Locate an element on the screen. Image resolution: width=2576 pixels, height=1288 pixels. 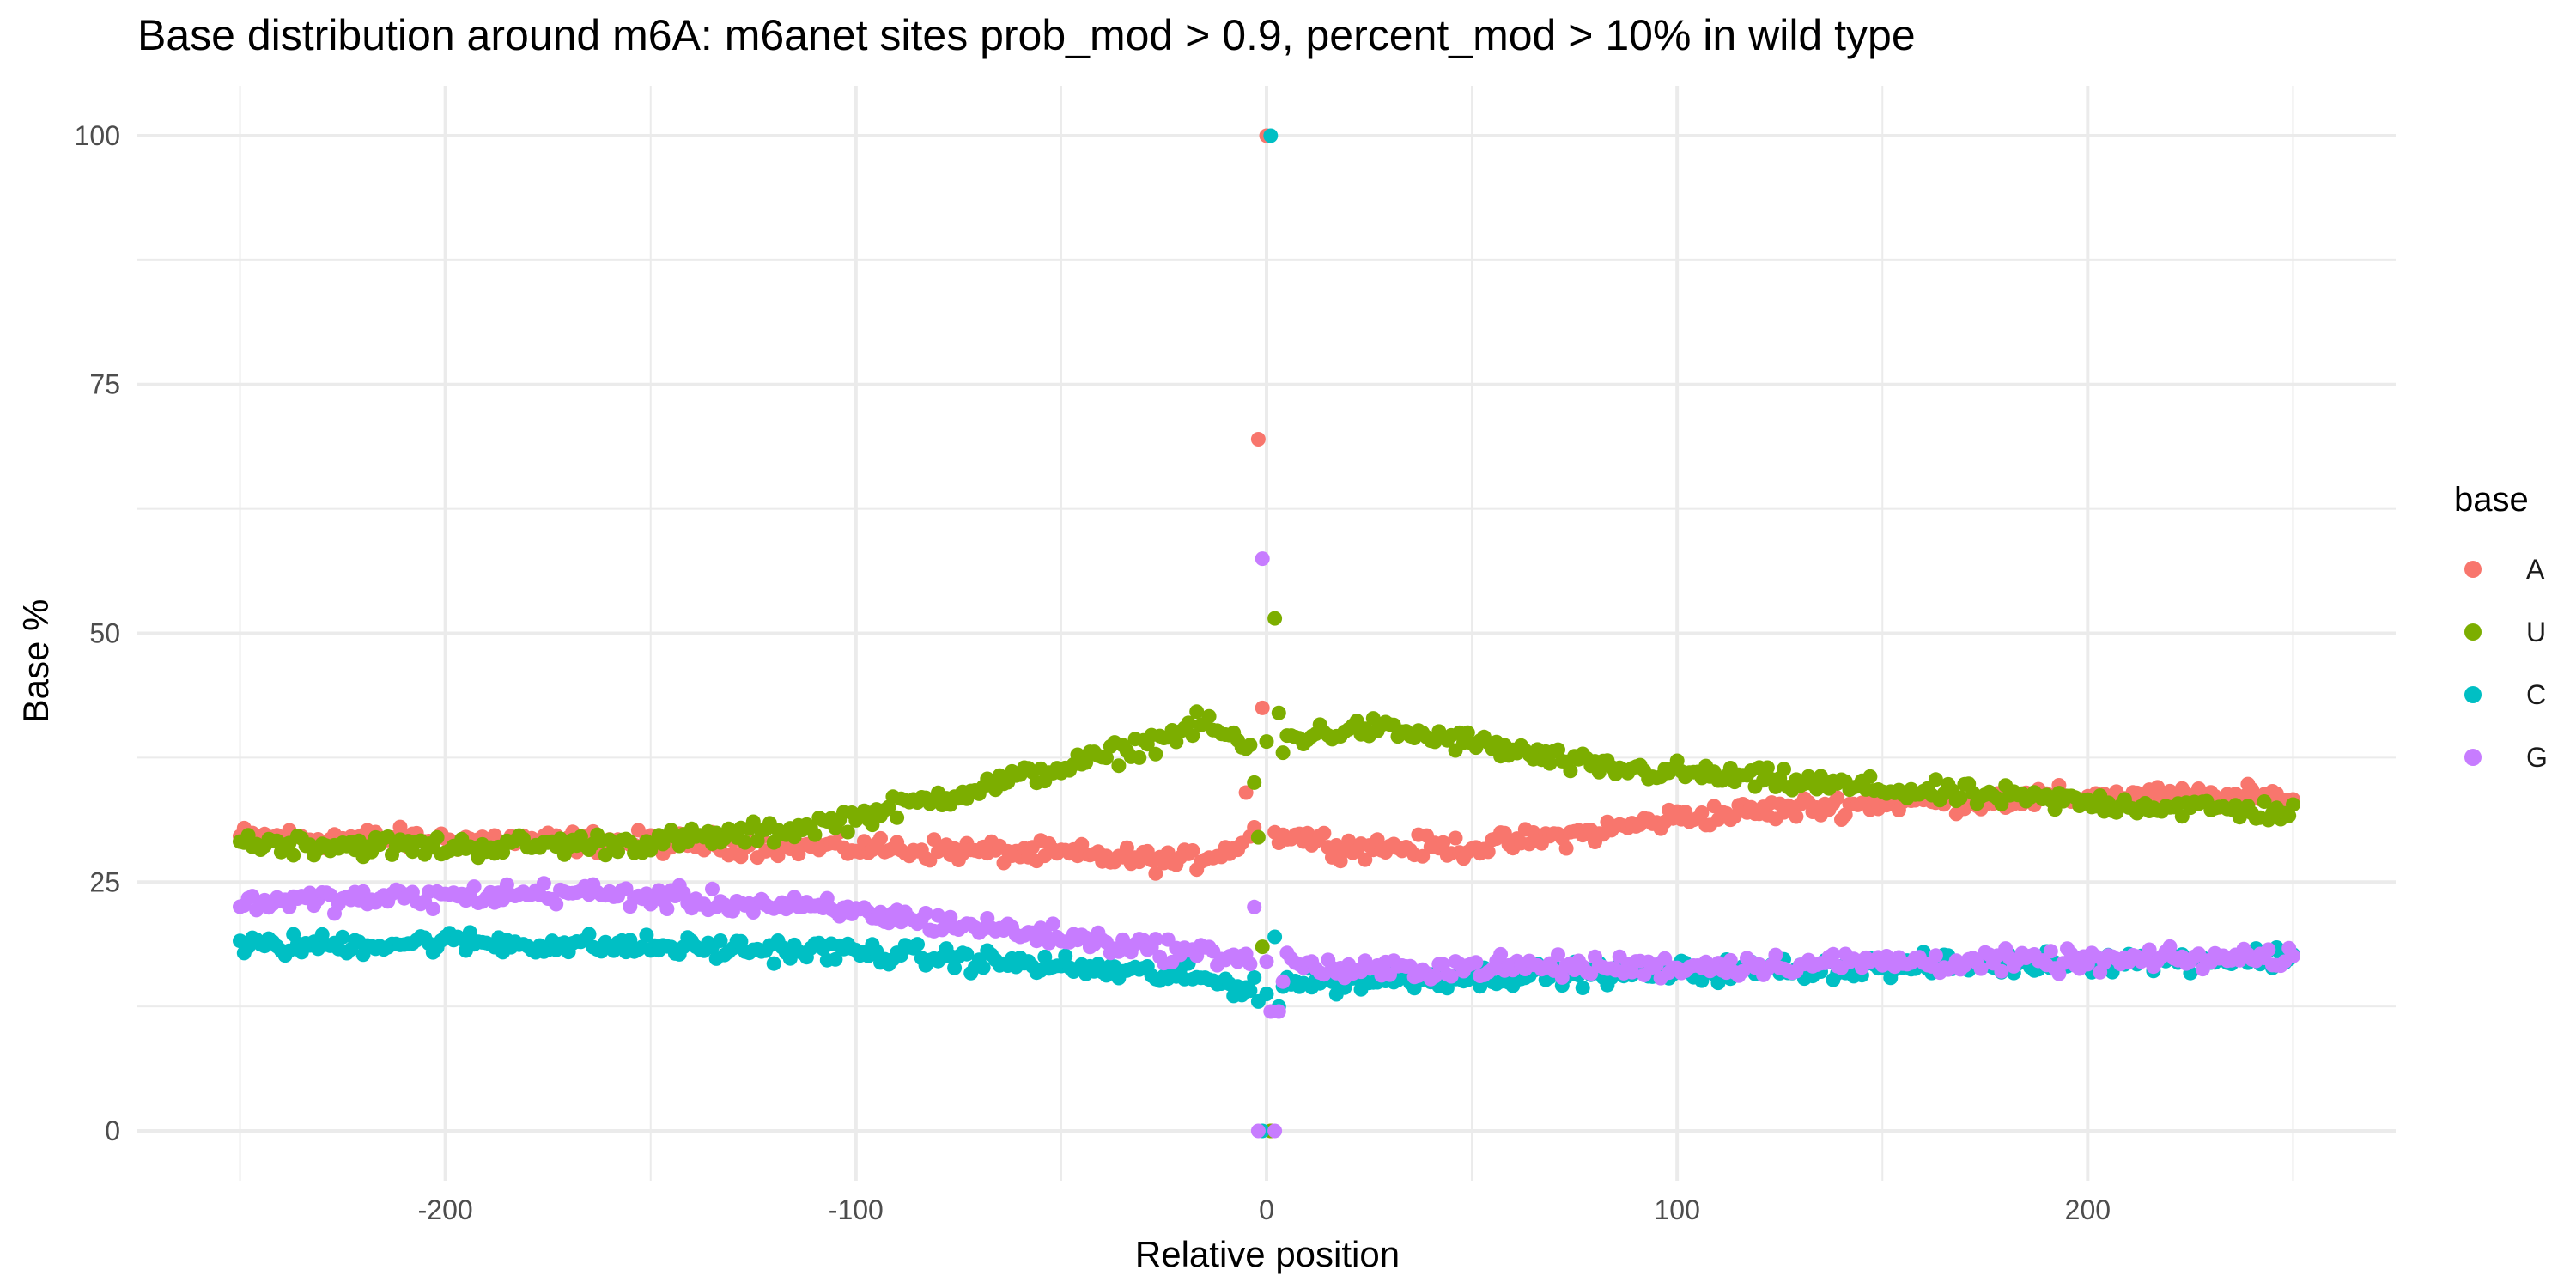
legend: base A U C G is located at coordinates (2501, 627).